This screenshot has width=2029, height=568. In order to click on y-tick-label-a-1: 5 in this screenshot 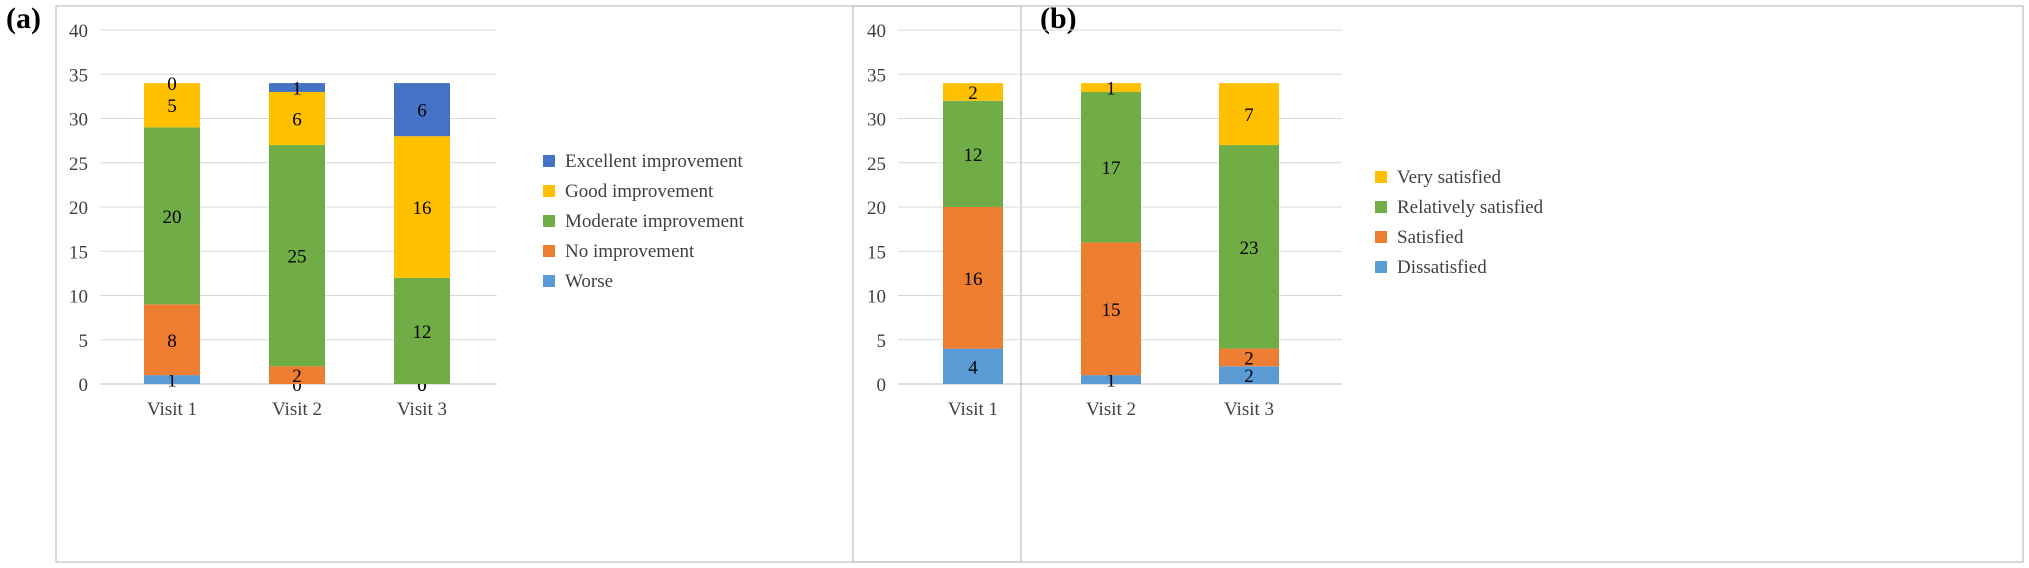, I will do `click(84, 341)`.